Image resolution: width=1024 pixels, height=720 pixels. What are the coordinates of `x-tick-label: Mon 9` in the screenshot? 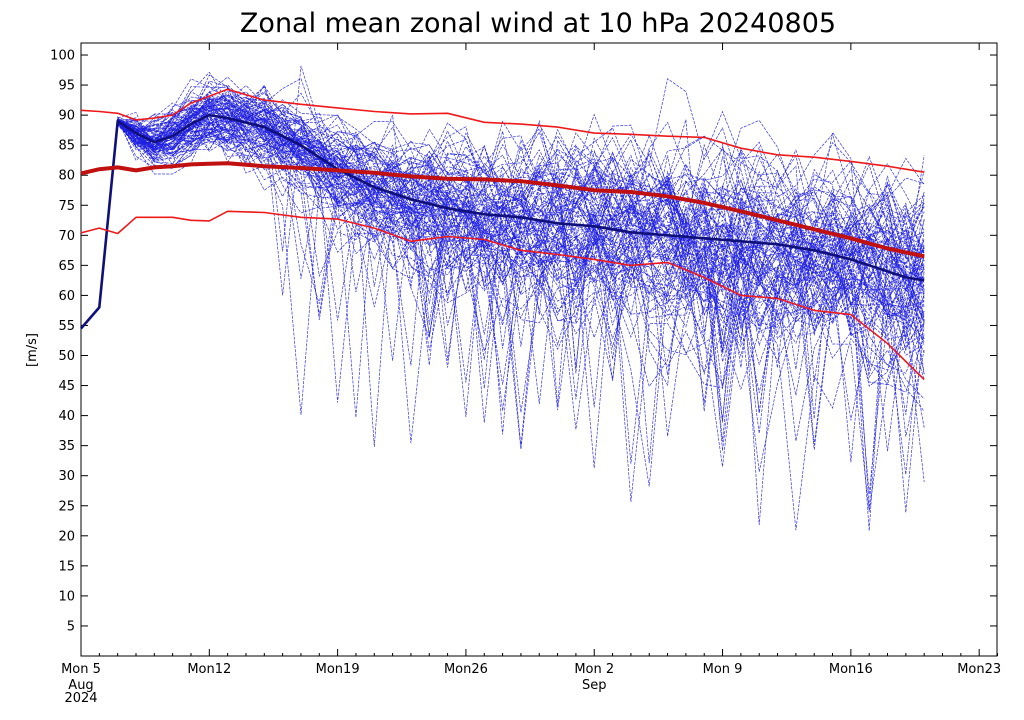 It's located at (723, 669).